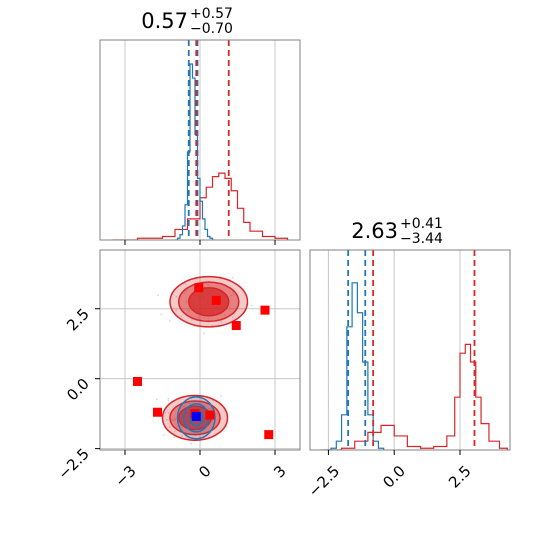 The image size is (550, 550). Describe the element at coordinates (125, 476) in the screenshot. I see `joint-xtick-label-0: −3` at that location.